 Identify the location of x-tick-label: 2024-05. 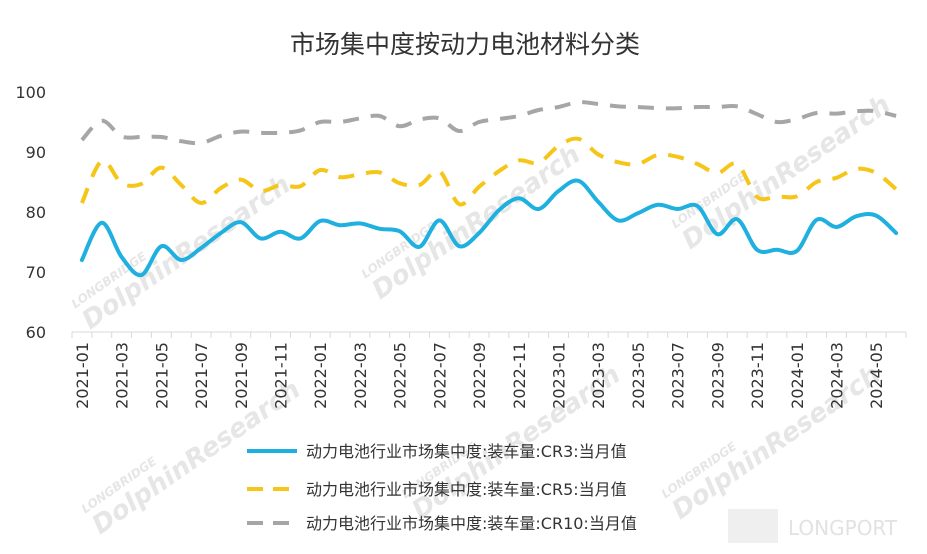
(876, 375).